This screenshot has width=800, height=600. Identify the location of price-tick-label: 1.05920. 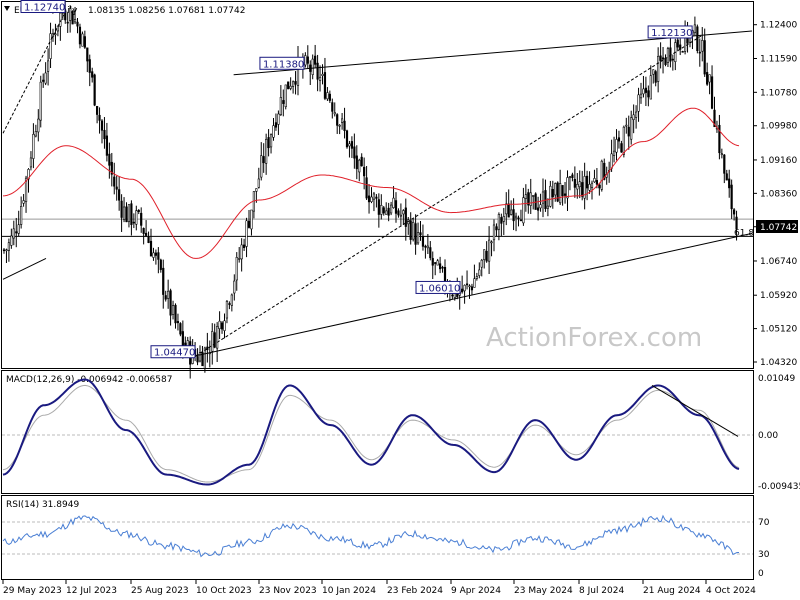
(778, 296).